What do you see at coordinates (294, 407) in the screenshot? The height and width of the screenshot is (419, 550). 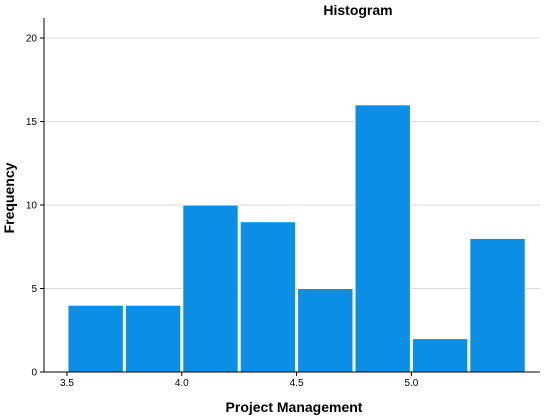 I see `x-axis-label: Project Management` at bounding box center [294, 407].